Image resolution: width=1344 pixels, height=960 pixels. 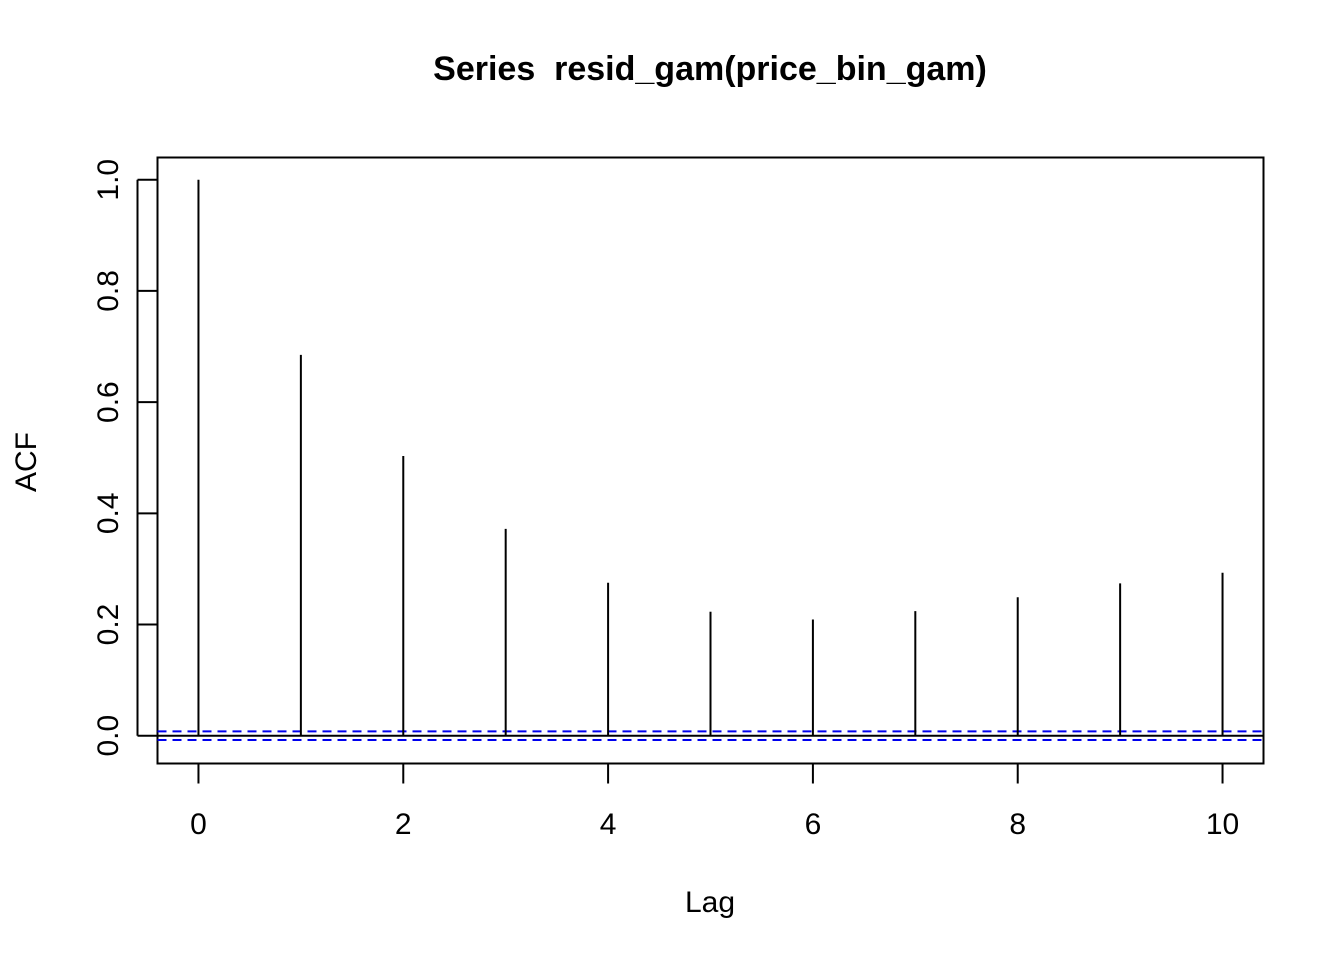 What do you see at coordinates (108, 625) in the screenshot?
I see `y-tick-label: 0.2` at bounding box center [108, 625].